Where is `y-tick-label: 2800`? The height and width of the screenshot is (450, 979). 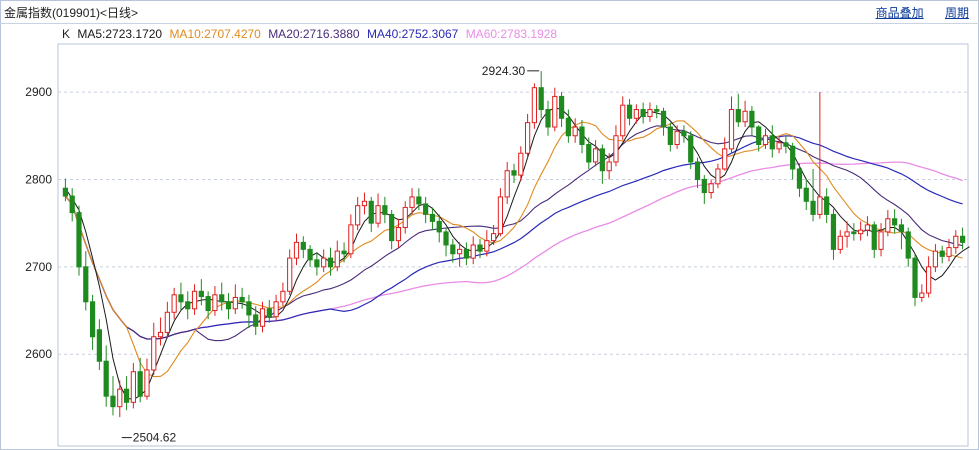 y-tick-label: 2800 is located at coordinates (38, 179).